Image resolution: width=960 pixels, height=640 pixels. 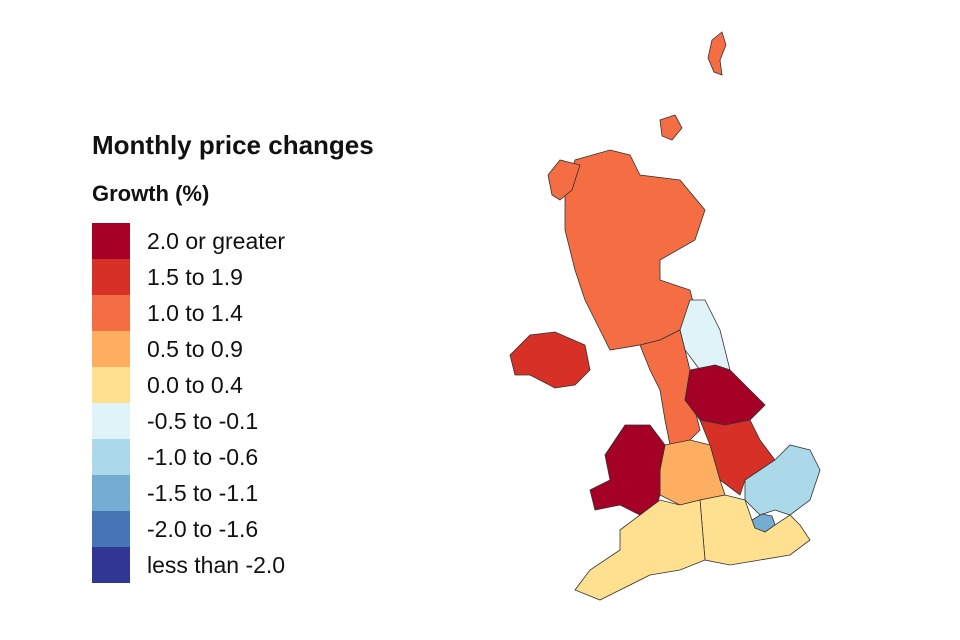 What do you see at coordinates (671, 127) in the screenshot?
I see `region-orkney` at bounding box center [671, 127].